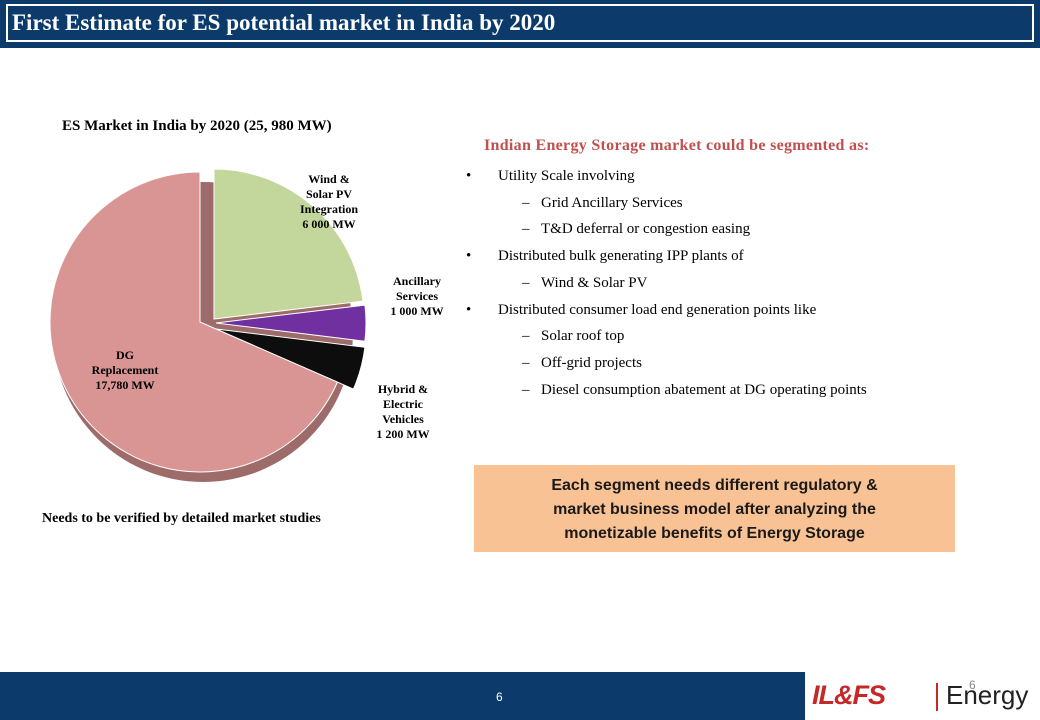 Image resolution: width=1040 pixels, height=720 pixels. Describe the element at coordinates (290, 359) in the screenshot. I see `pie-slice-hybrid-electric-vehicles` at that location.